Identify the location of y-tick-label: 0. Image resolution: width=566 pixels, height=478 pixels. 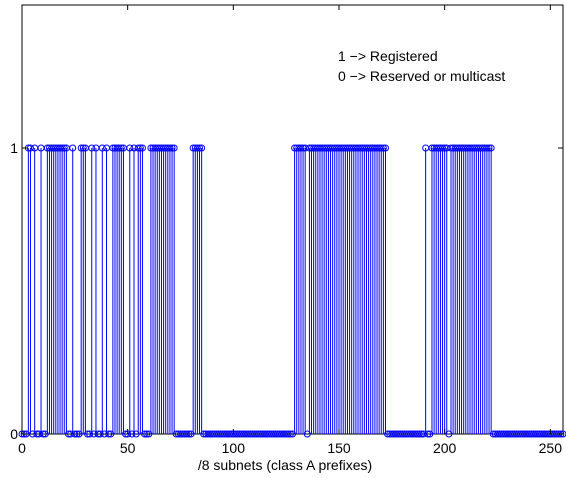
(14, 434).